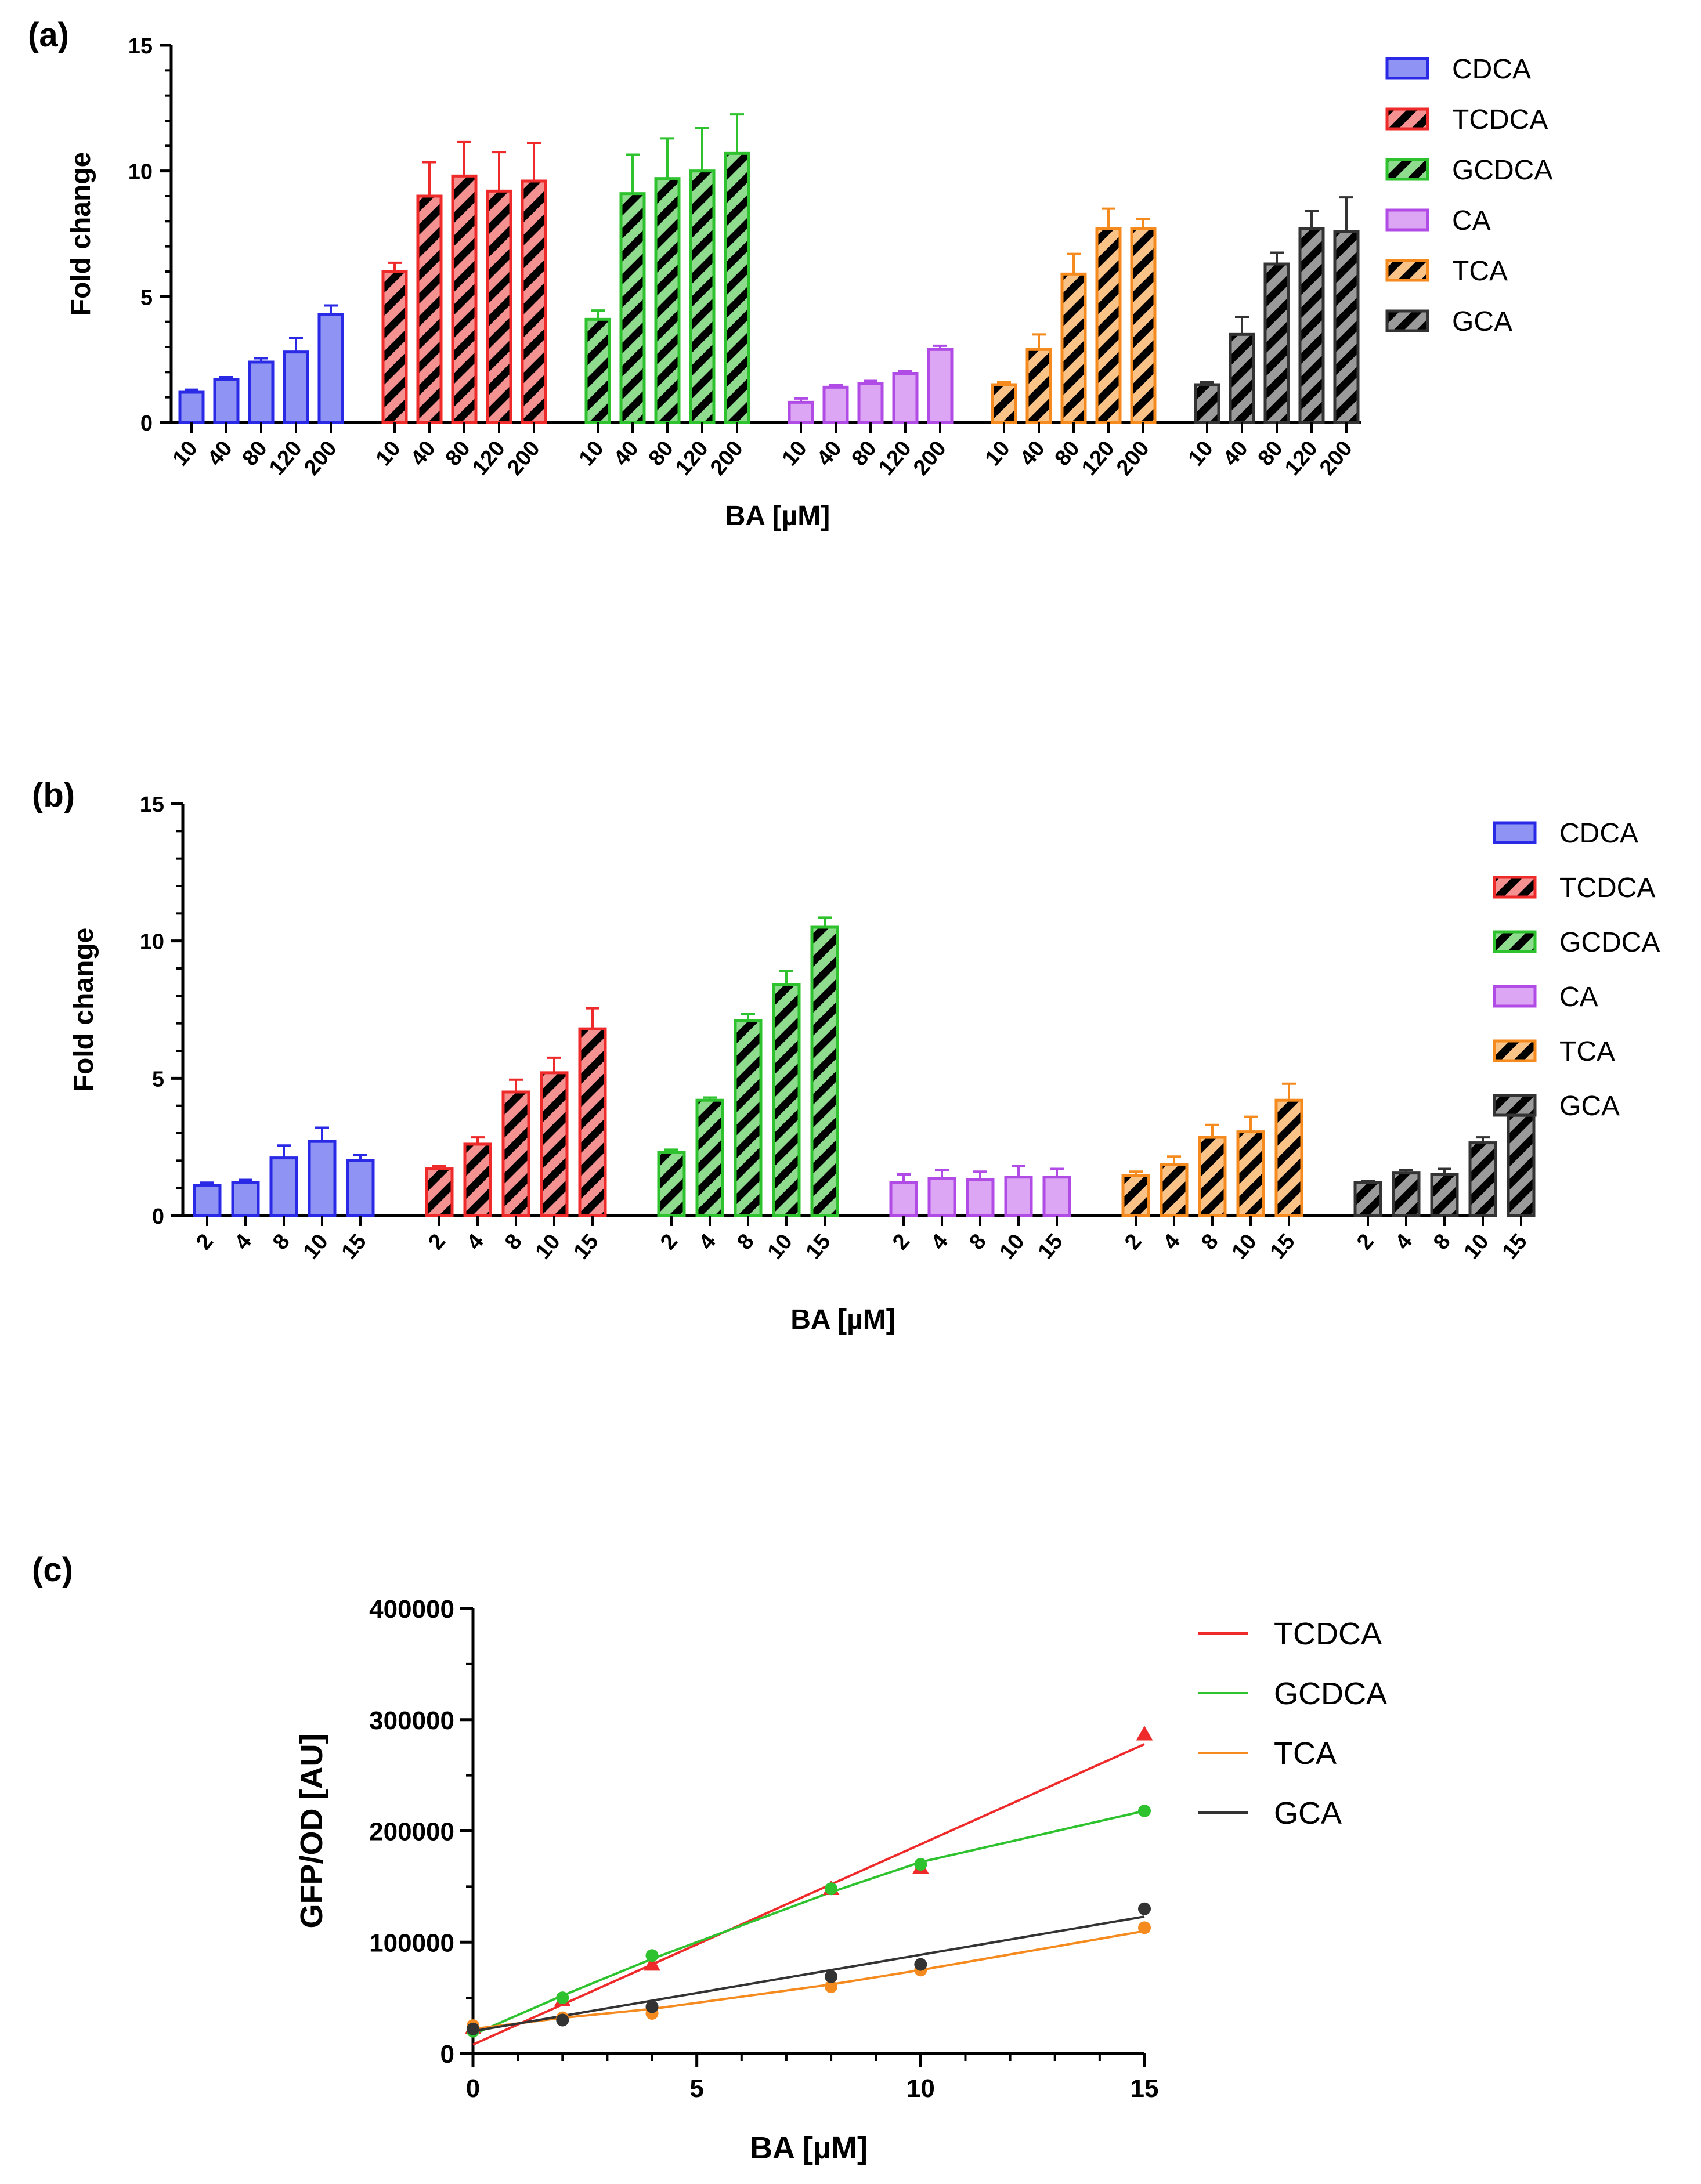 The height and width of the screenshot is (2184, 1701). I want to click on y-tick-label: 100000, so click(411, 1943).